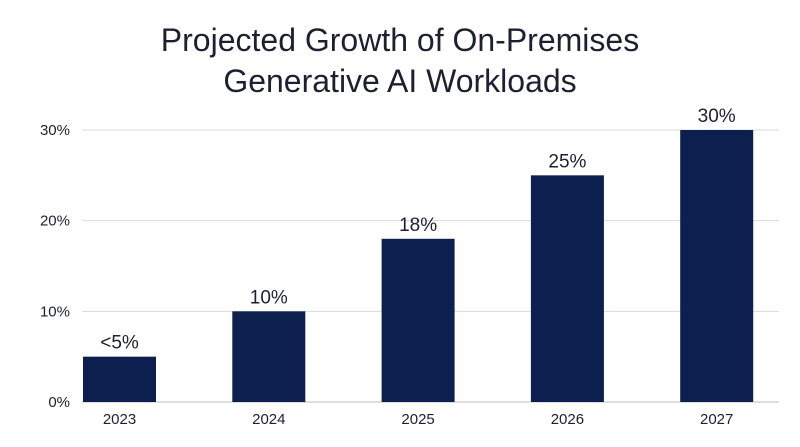  I want to click on y-tick-label: 20%, so click(55, 221).